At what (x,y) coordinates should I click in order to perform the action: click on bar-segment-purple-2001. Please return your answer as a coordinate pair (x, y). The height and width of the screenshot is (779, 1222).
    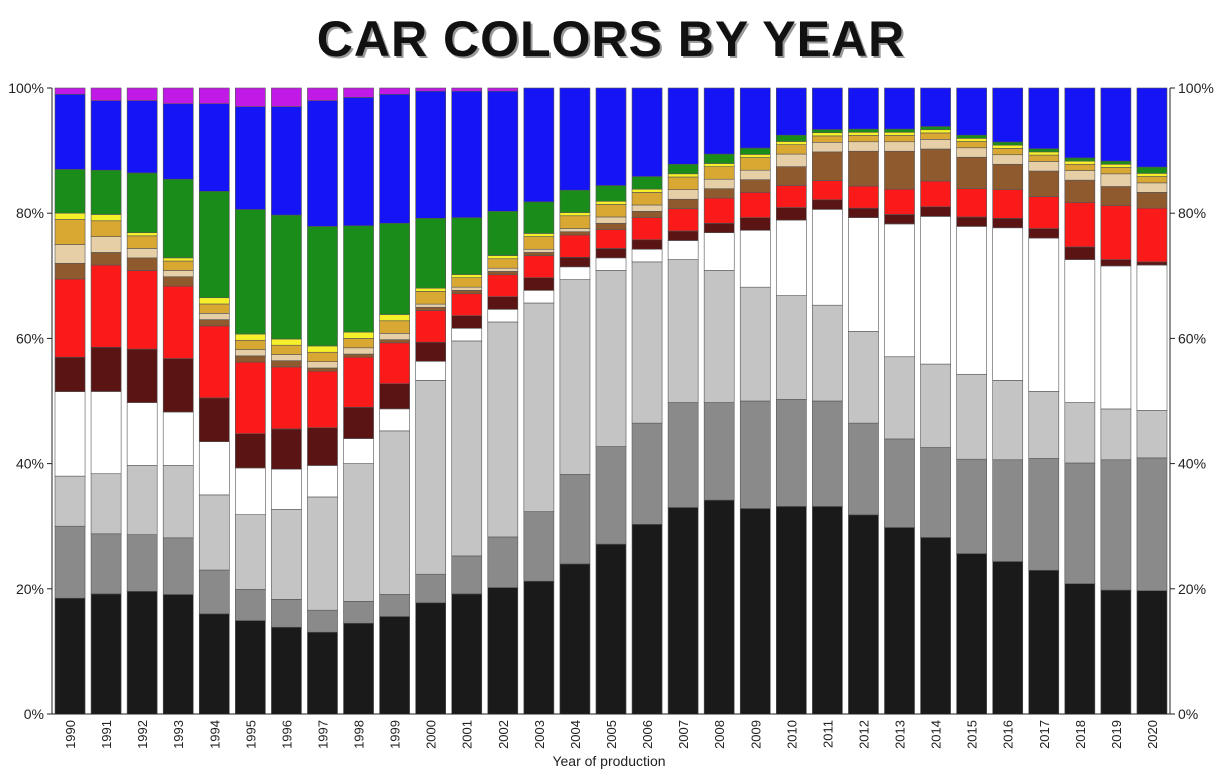
    Looking at the image, I should click on (467, 89).